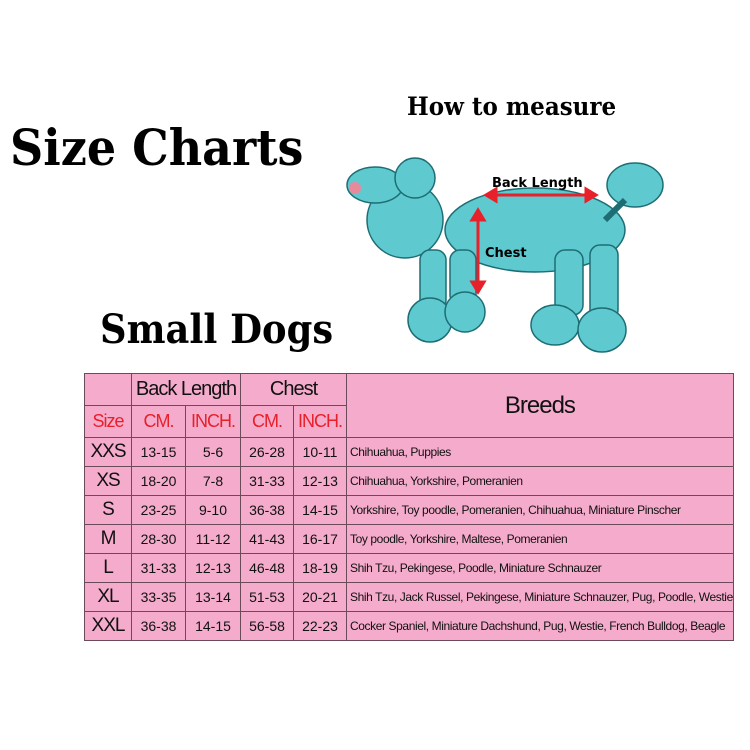 This screenshot has width=750, height=750. Describe the element at coordinates (108, 481) in the screenshot. I see `size-cell: XS` at that location.